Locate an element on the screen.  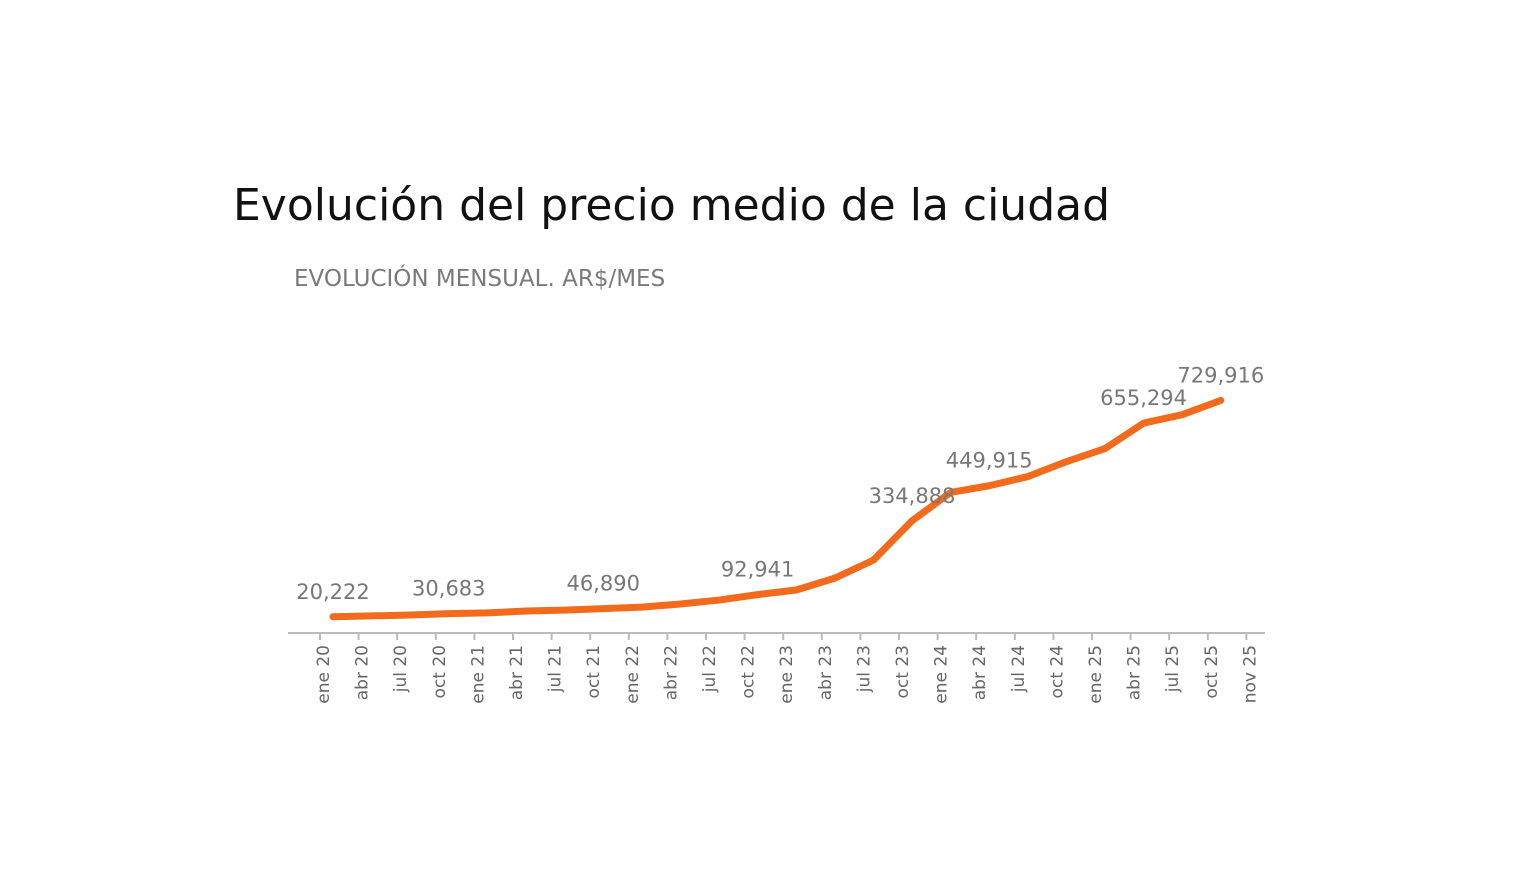
chart-subtitle: EVOLUCIÓN MENSUAL. AR$/MES is located at coordinates (479, 278).